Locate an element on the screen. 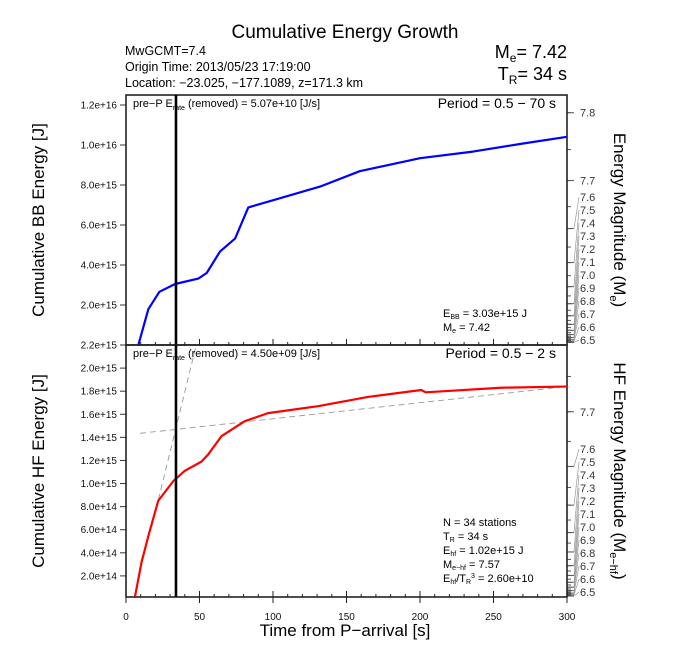 The width and height of the screenshot is (680, 660). y-tick-label: 6.0e+14 is located at coordinates (99, 530).